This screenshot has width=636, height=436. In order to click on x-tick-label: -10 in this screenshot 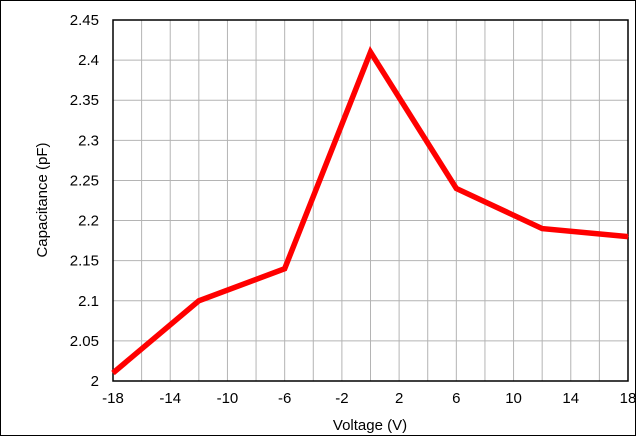, I will do `click(228, 398)`.